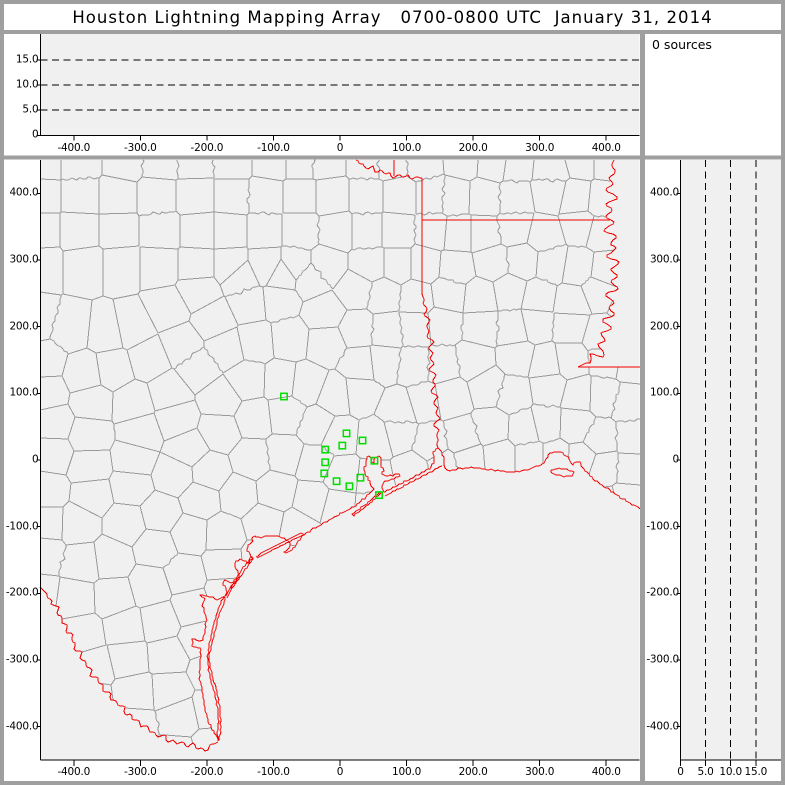  What do you see at coordinates (540, 147) in the screenshot?
I see `alt-time-xtick-label: 300.0` at bounding box center [540, 147].